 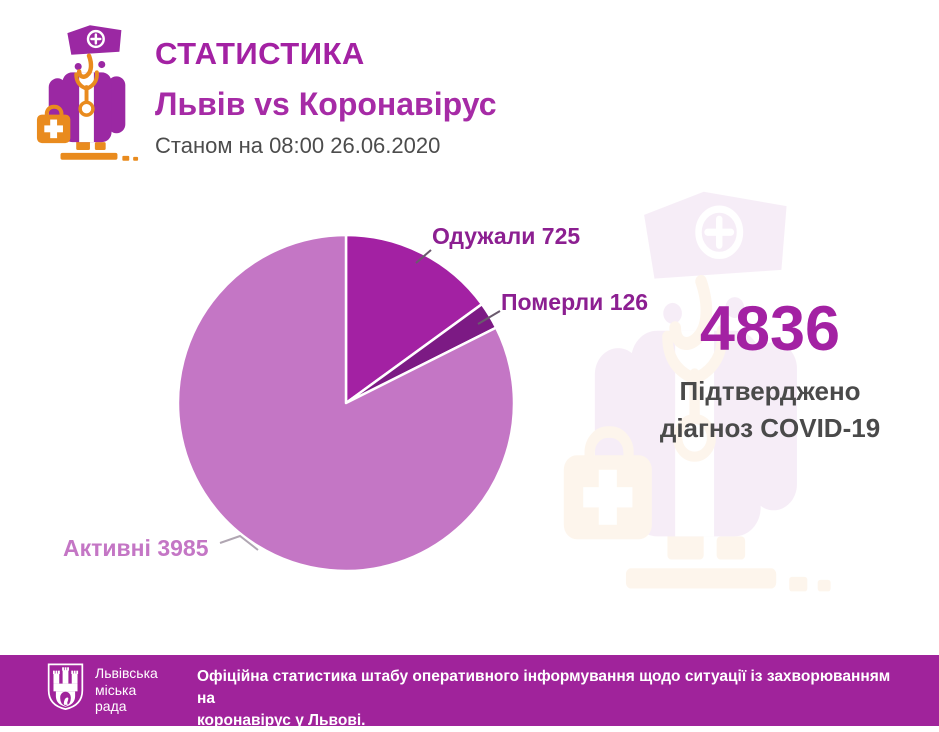 I want to click on pie-label-recovered-text: Одужали, so click(x=484, y=236).